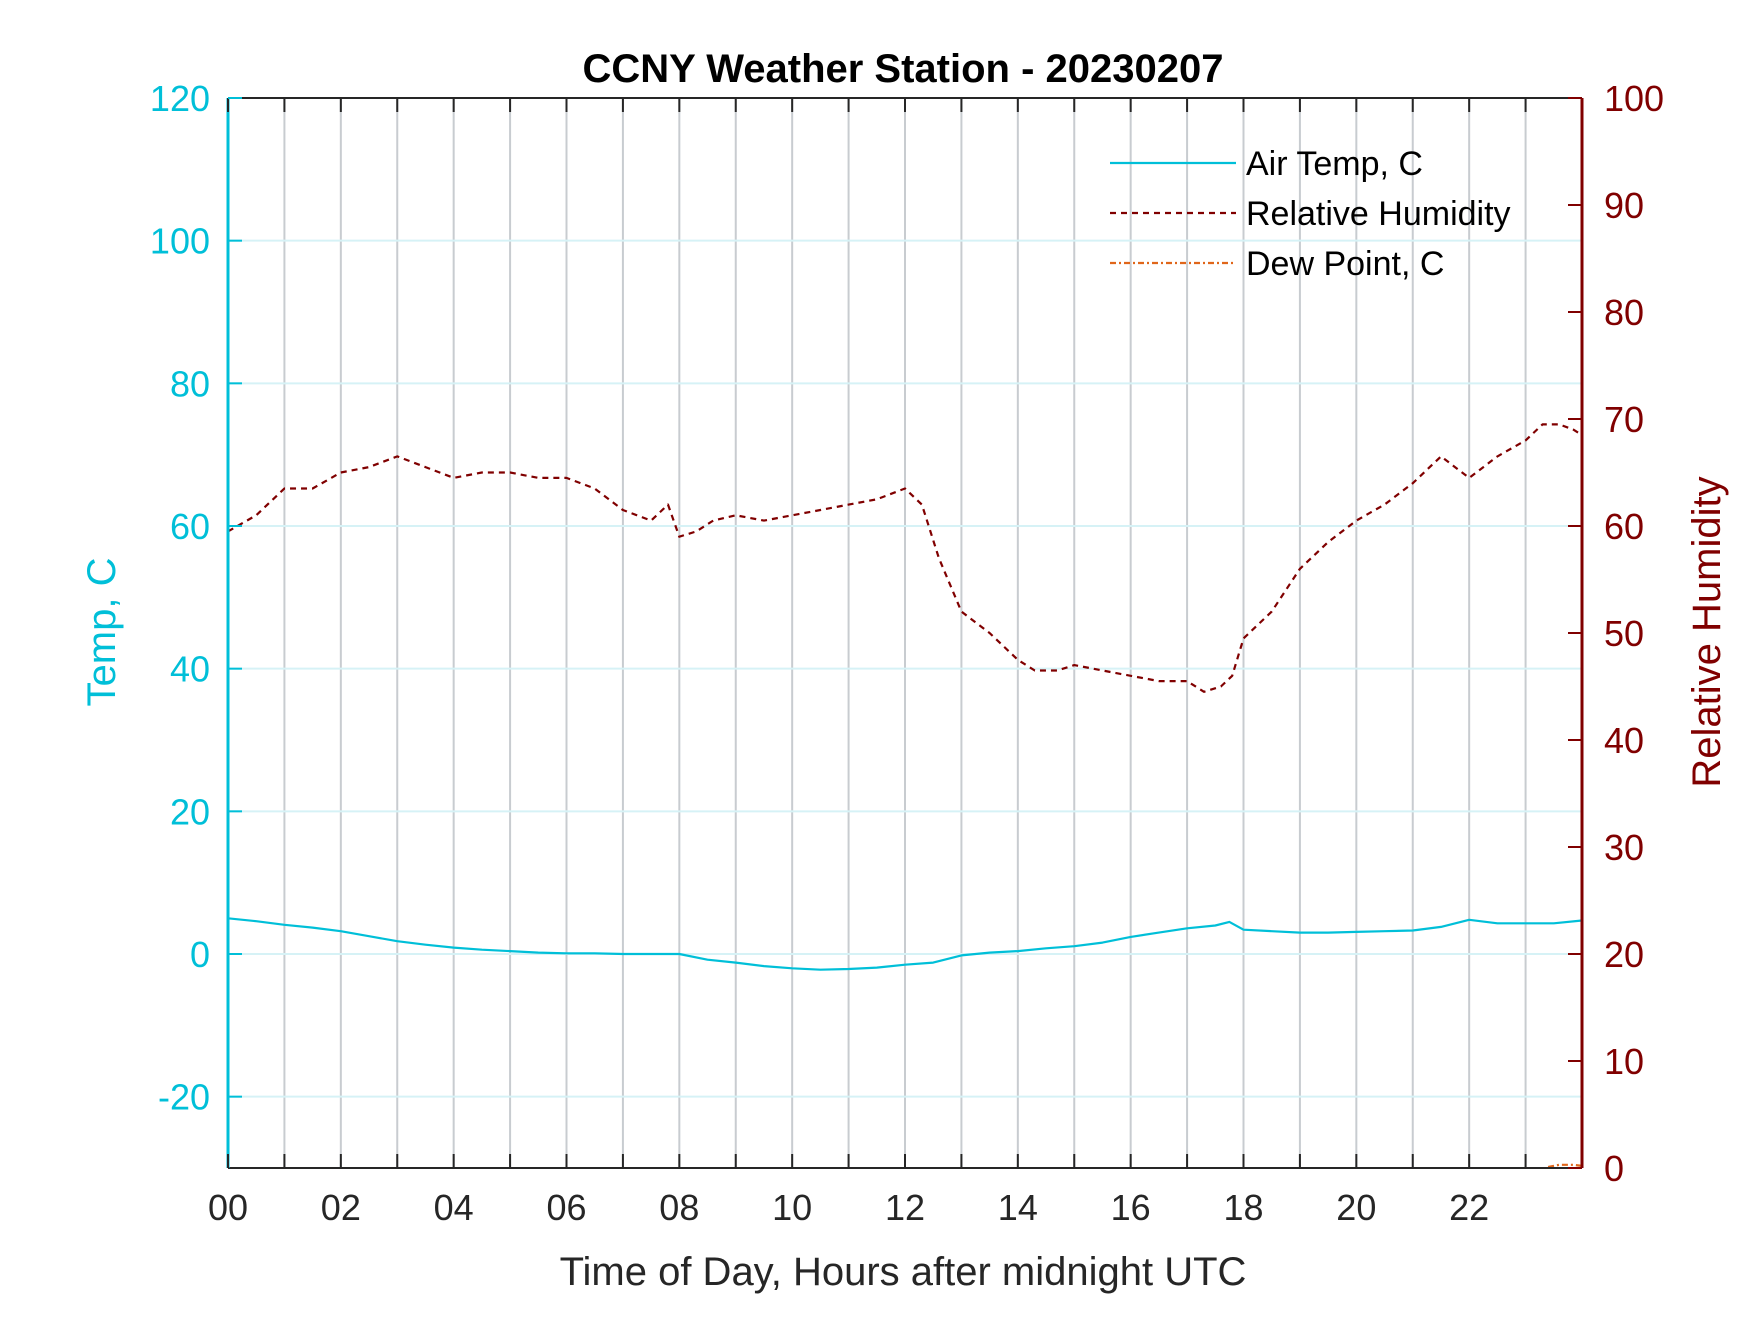 The image size is (1750, 1318). What do you see at coordinates (1624, 419) in the screenshot?
I see `y-right-tick-label: 70` at bounding box center [1624, 419].